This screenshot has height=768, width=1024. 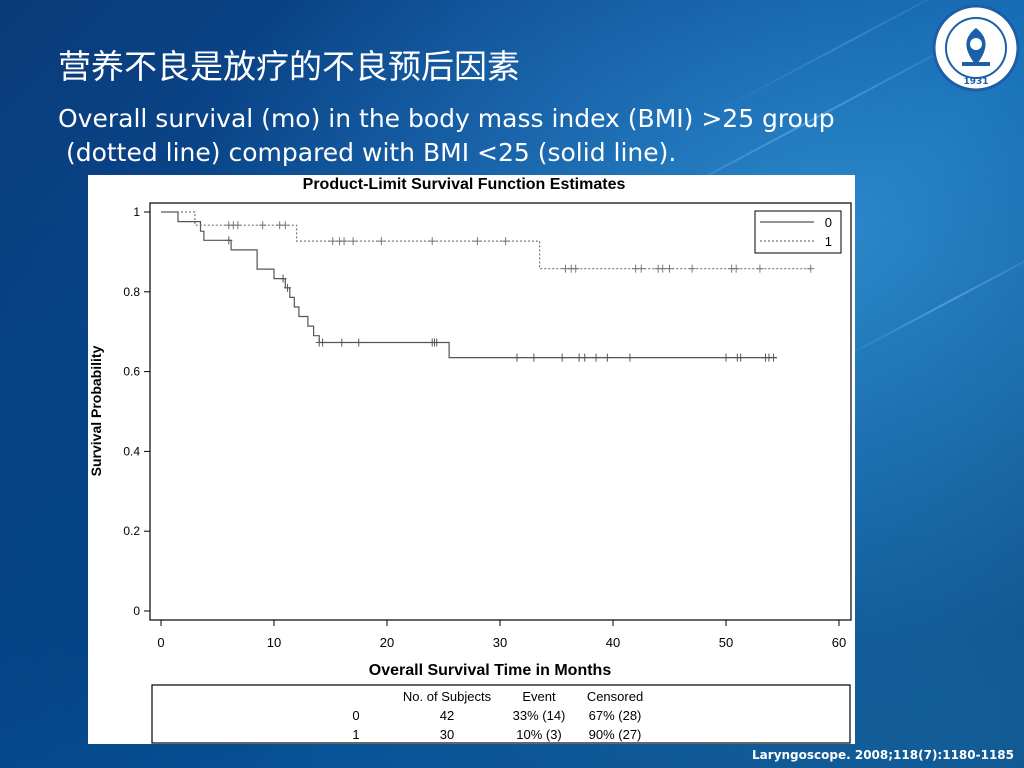 What do you see at coordinates (539, 734) in the screenshot?
I see `risk-table-cell: 10% (3)` at bounding box center [539, 734].